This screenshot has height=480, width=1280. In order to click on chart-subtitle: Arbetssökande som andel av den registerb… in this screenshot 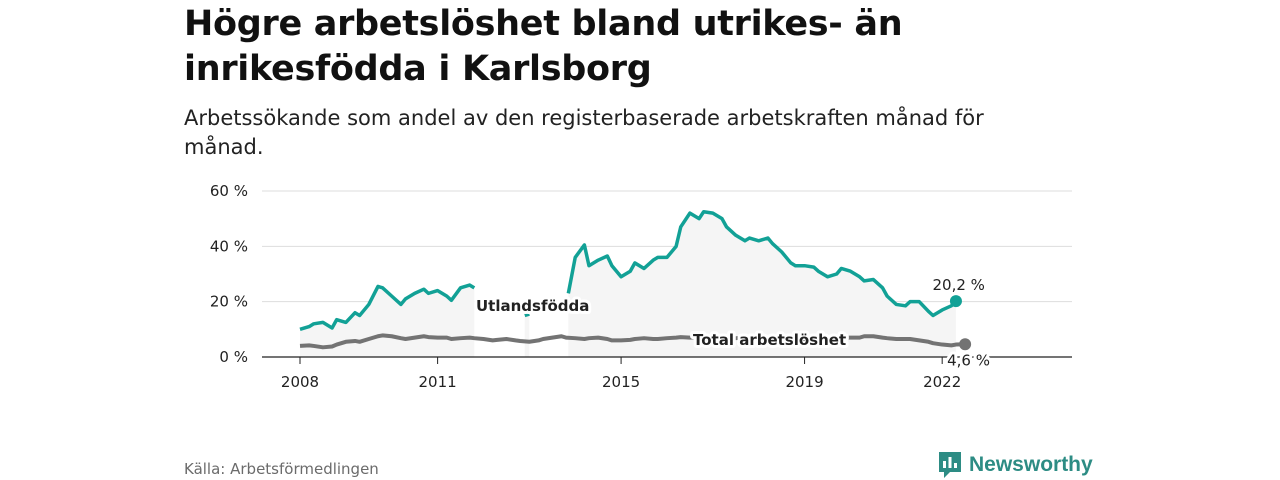, I will do `click(584, 132)`.